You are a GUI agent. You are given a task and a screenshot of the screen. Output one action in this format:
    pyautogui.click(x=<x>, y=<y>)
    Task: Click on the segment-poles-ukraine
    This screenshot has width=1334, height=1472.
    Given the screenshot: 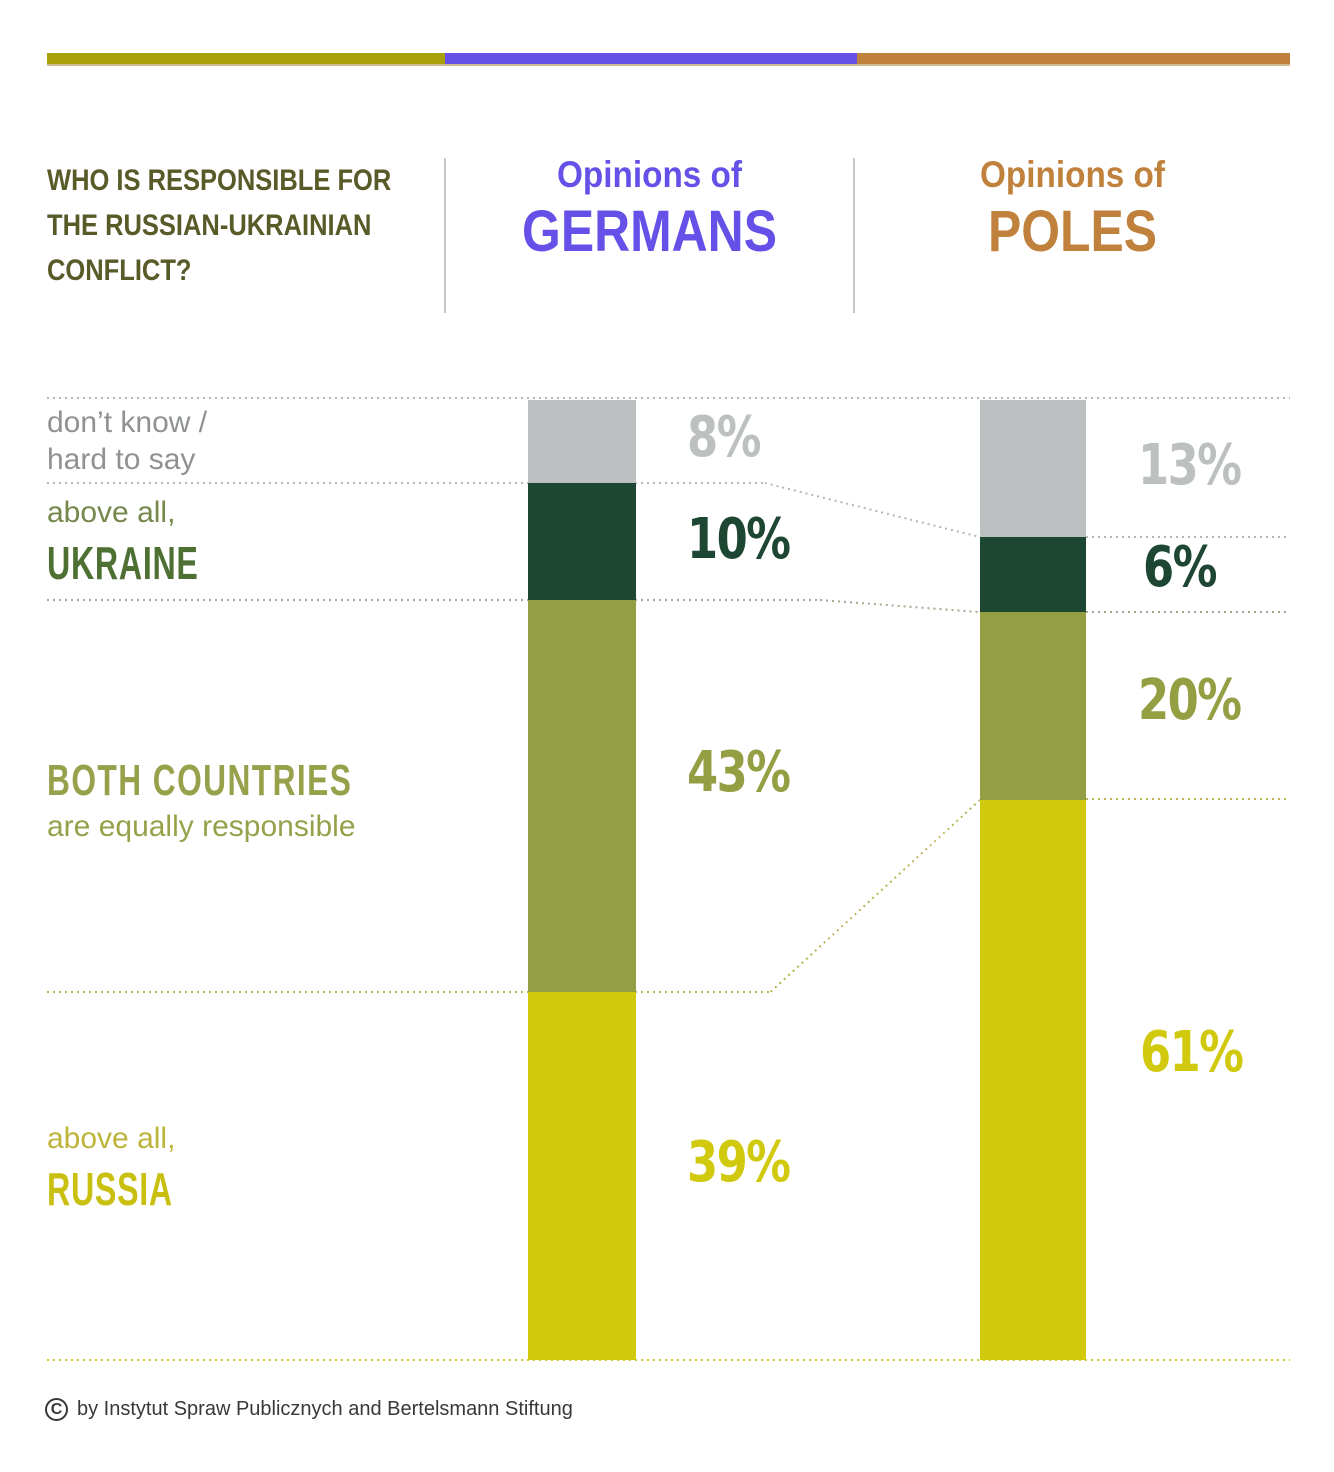 What is the action you would take?
    pyautogui.click(x=1033, y=574)
    